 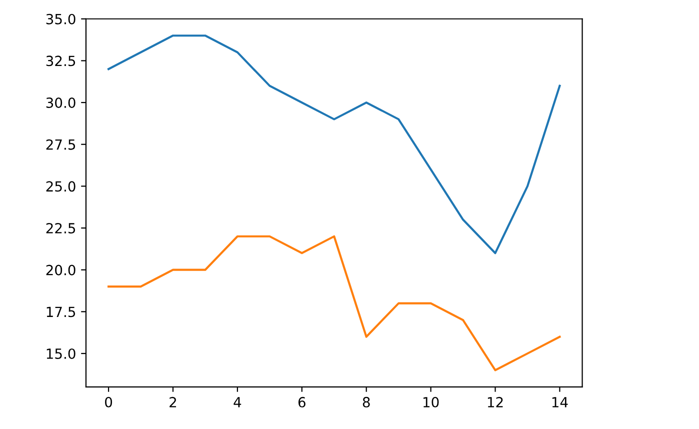 I want to click on x-tick-label: 0, so click(x=108, y=402).